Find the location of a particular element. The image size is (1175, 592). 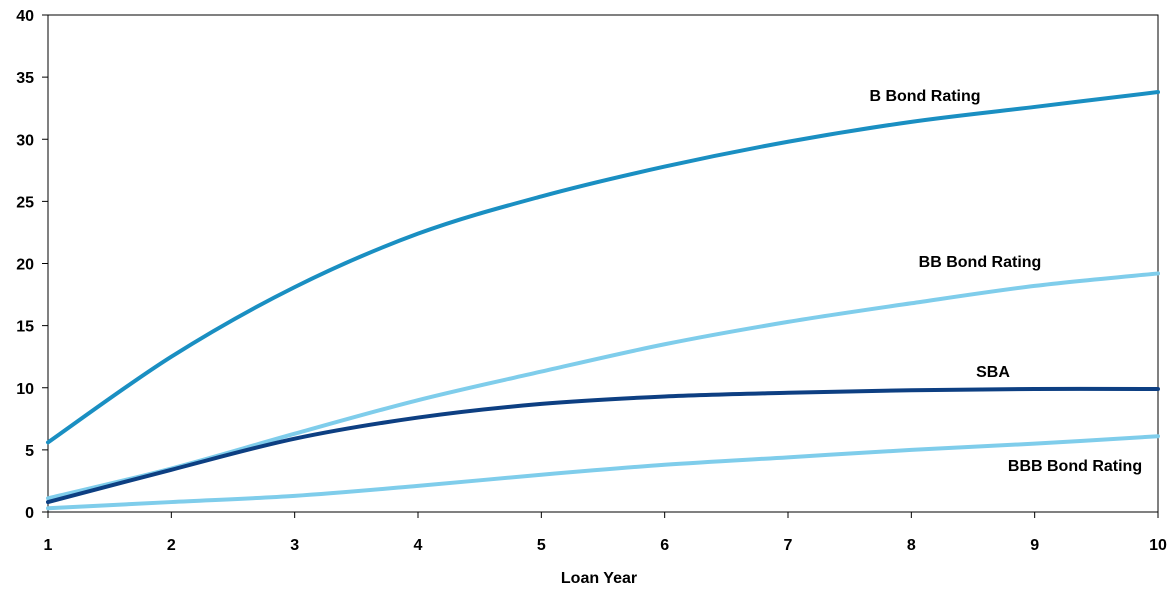

x-axis-title: Loan Year is located at coordinates (599, 578).